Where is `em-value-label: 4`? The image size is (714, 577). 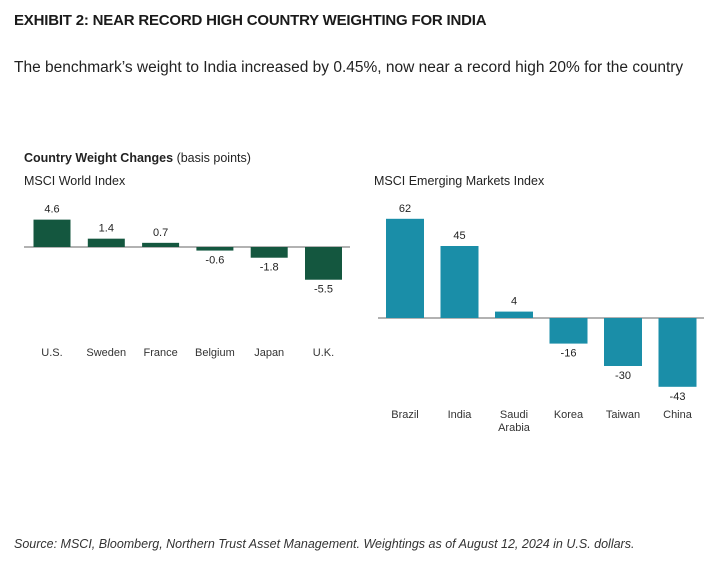 em-value-label: 4 is located at coordinates (514, 302).